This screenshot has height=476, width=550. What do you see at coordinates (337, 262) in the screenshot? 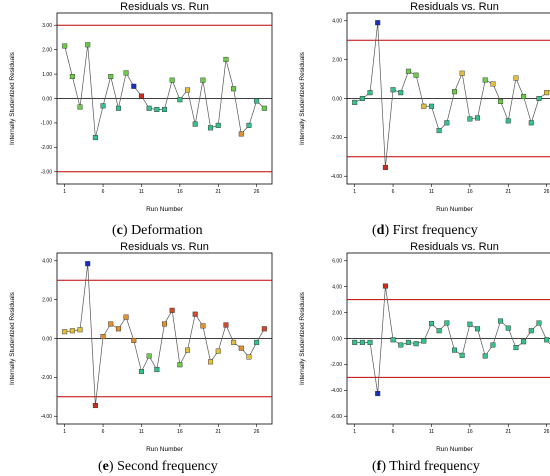
I see `y-tick-label: 6.00` at bounding box center [337, 262].